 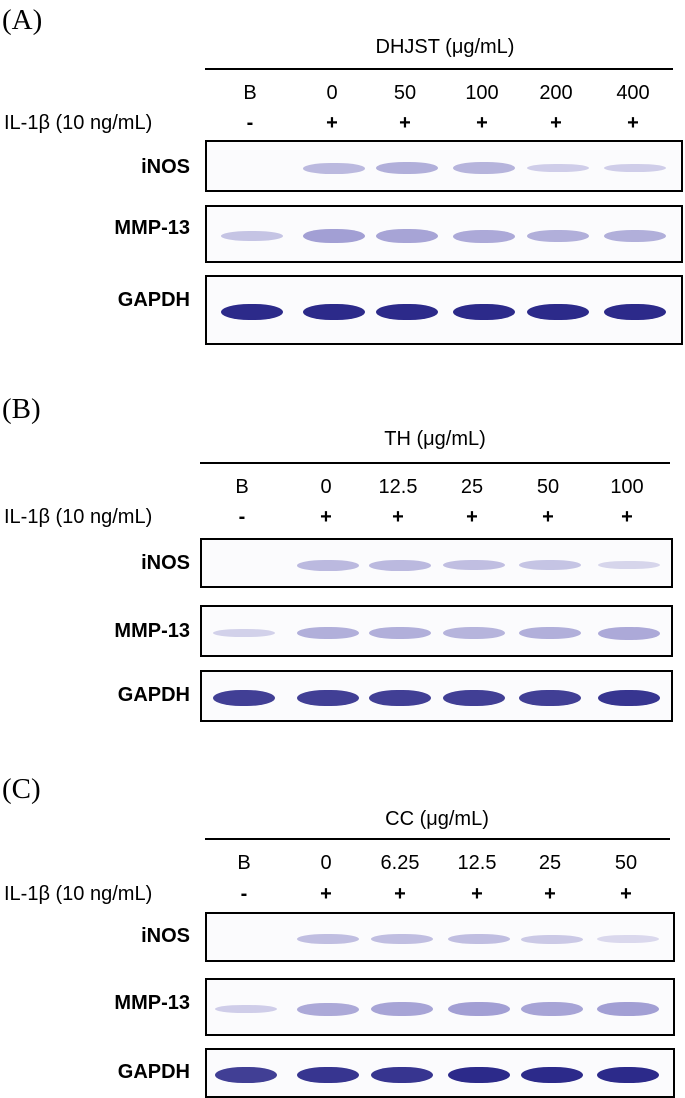 What do you see at coordinates (445, 47) in the screenshot?
I see `treatment-title: DHJST (μg/mL)` at bounding box center [445, 47].